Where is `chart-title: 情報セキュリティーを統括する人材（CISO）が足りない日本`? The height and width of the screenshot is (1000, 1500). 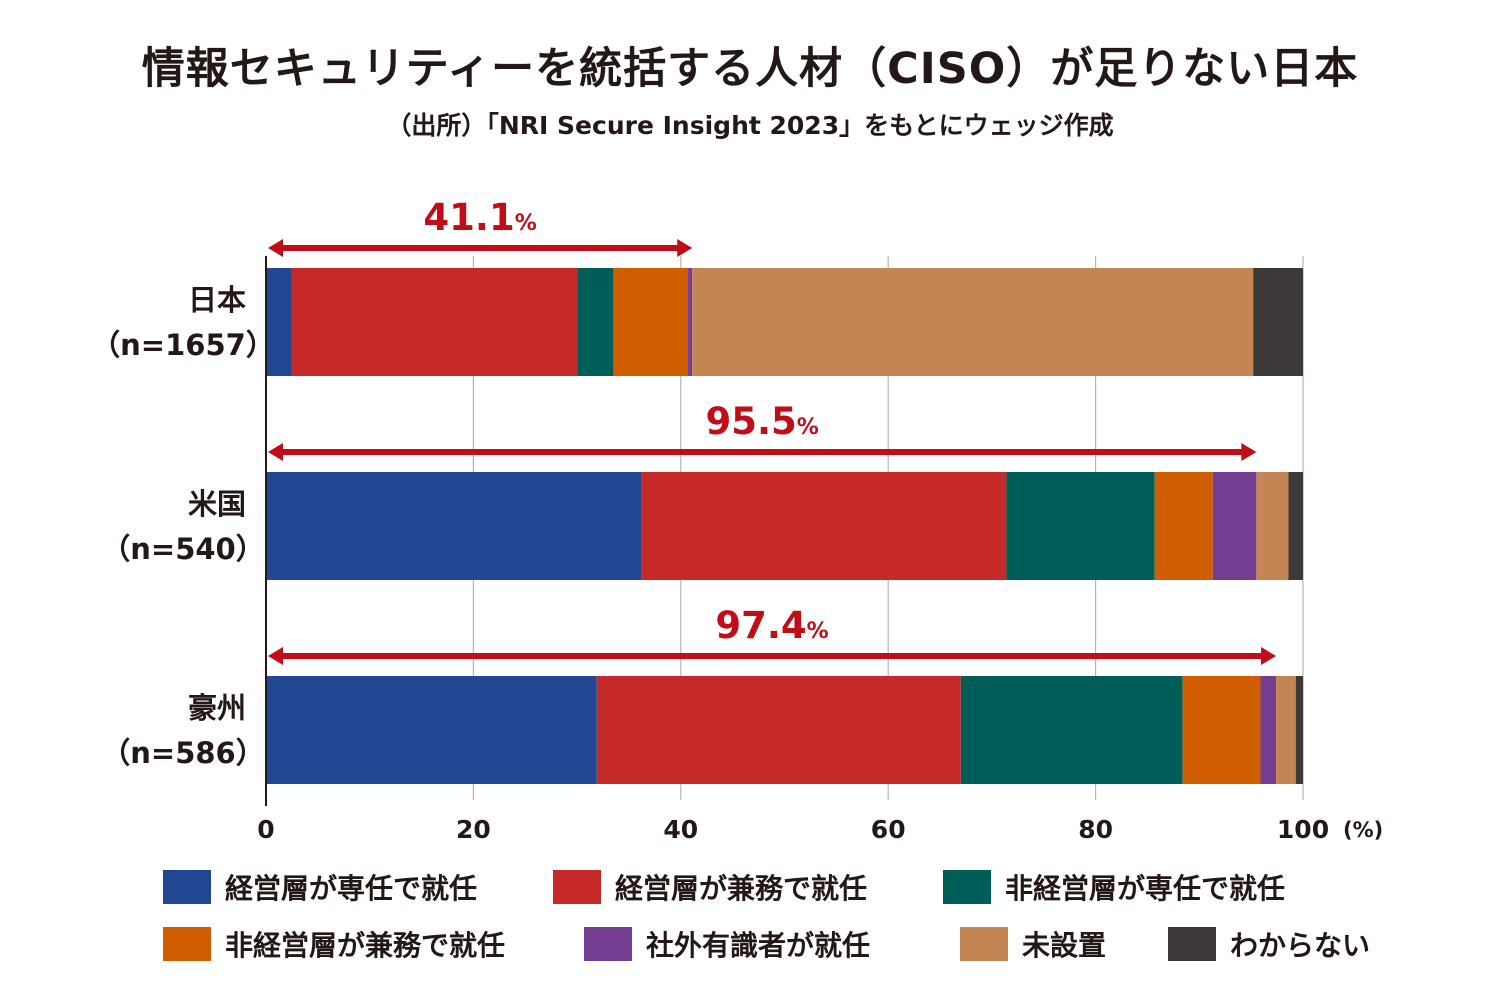
chart-title: 情報セキュリティーを統括する人材（CISO）が足りない日本 is located at coordinates (750, 69).